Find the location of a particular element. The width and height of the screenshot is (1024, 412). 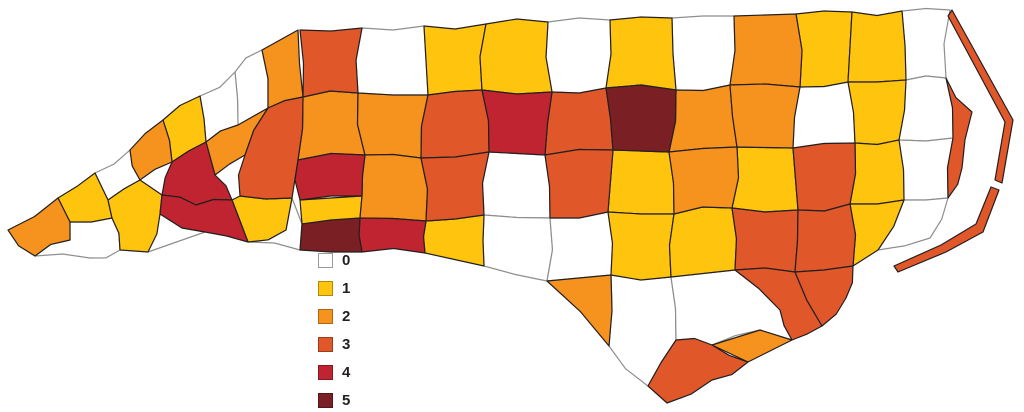

map-legend: 0 1 2 3 4 5 is located at coordinates (334, 329).